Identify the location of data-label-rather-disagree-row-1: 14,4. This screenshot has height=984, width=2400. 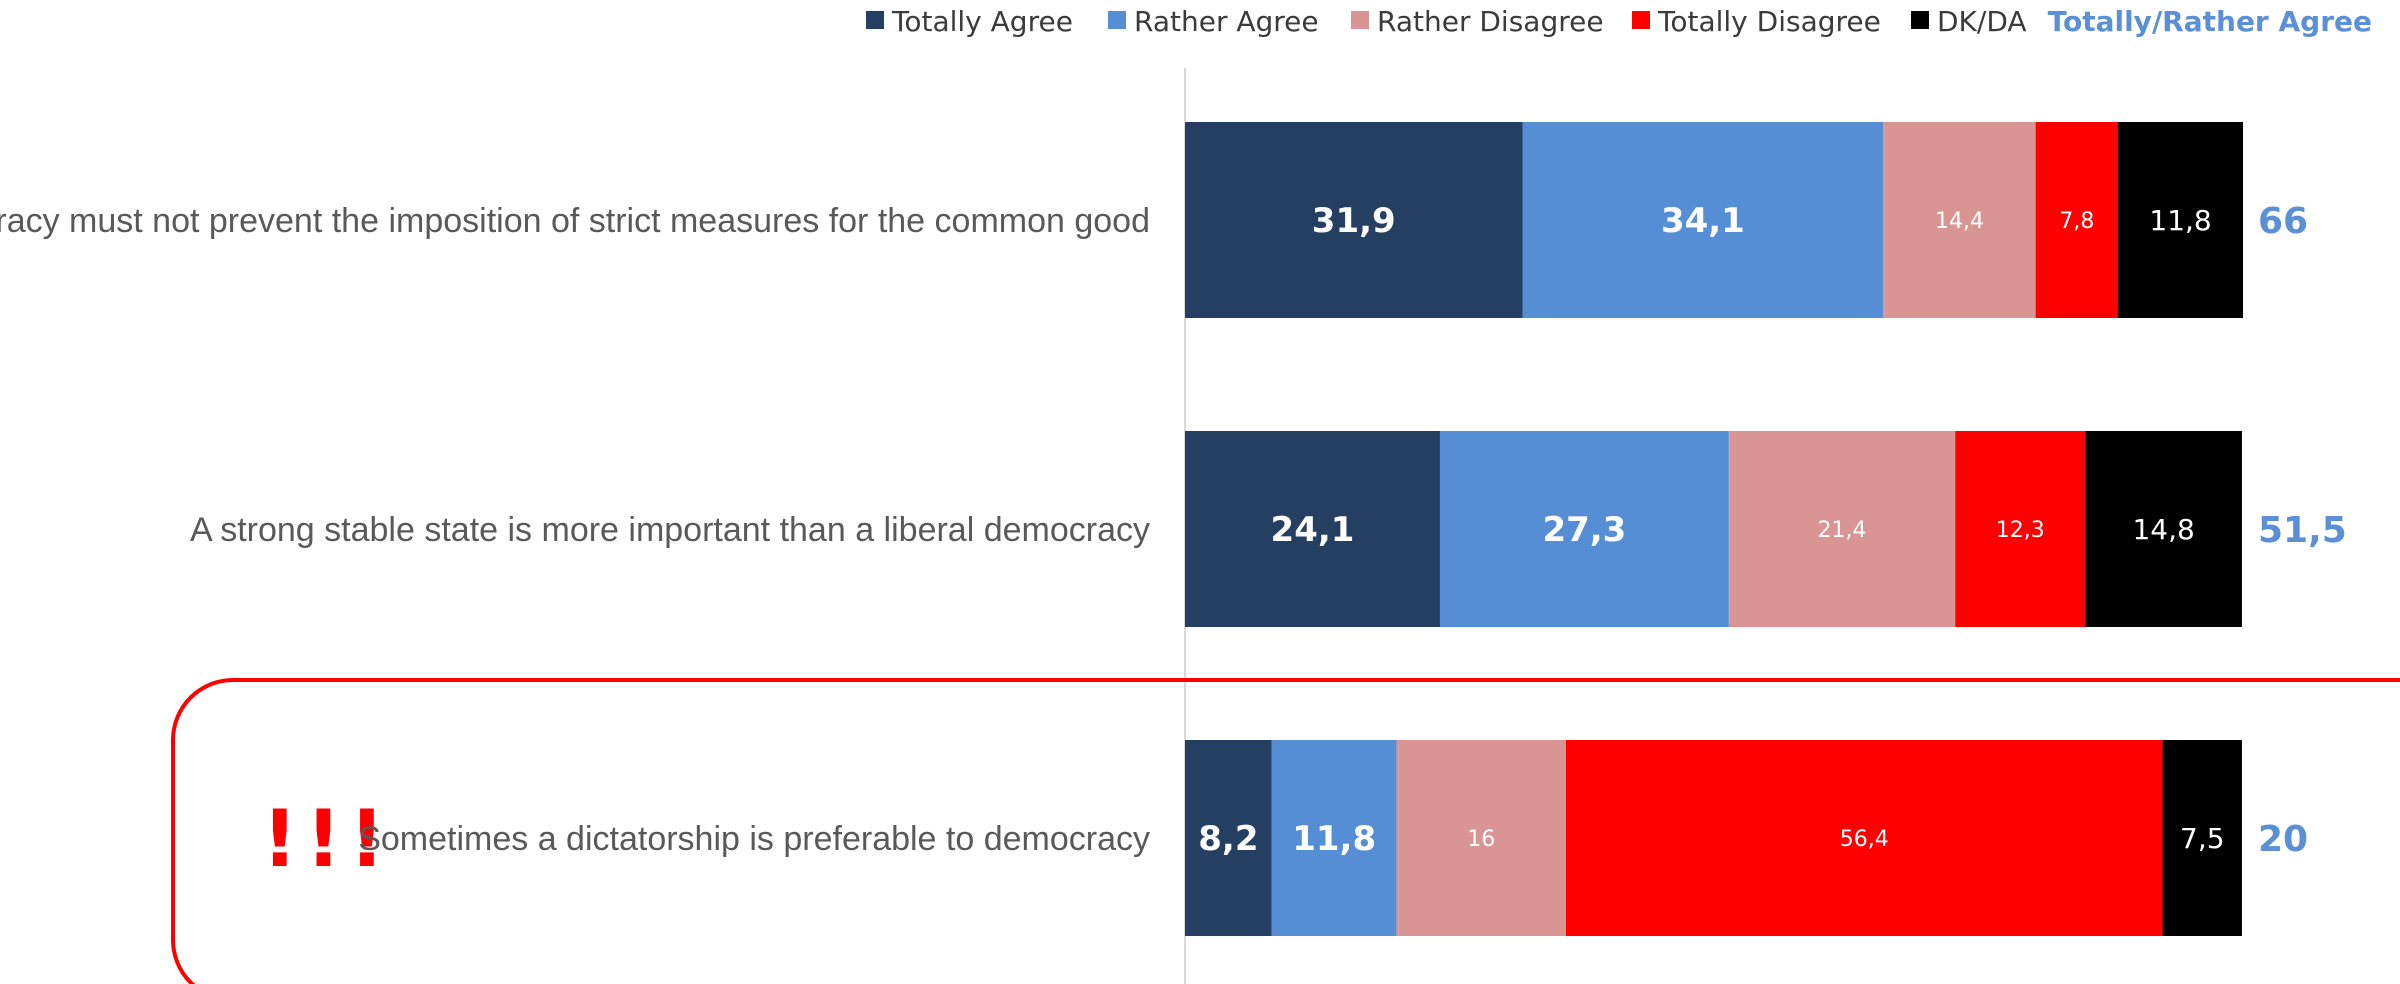
(1959, 221).